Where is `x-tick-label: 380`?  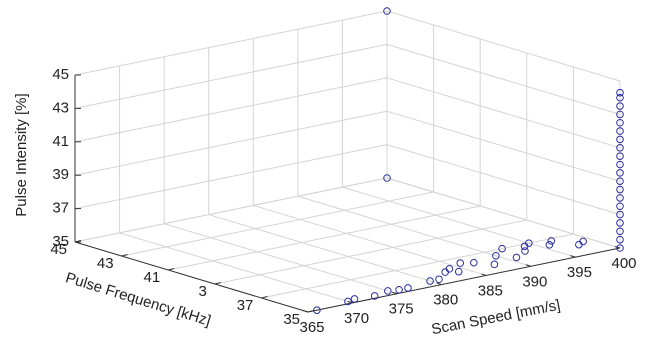
x-tick-label: 380 is located at coordinates (445, 300).